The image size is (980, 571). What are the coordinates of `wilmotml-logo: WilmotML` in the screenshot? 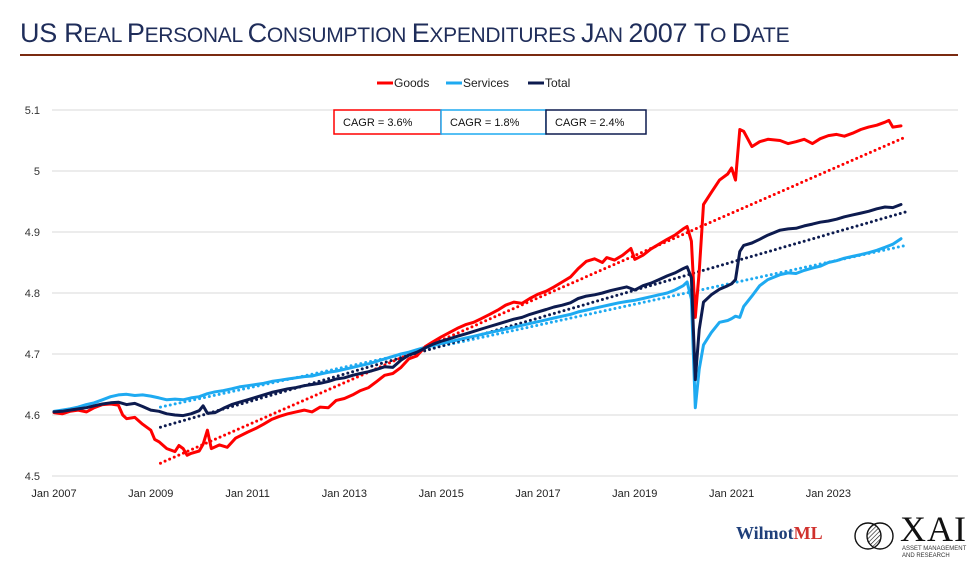 It's located at (779, 533).